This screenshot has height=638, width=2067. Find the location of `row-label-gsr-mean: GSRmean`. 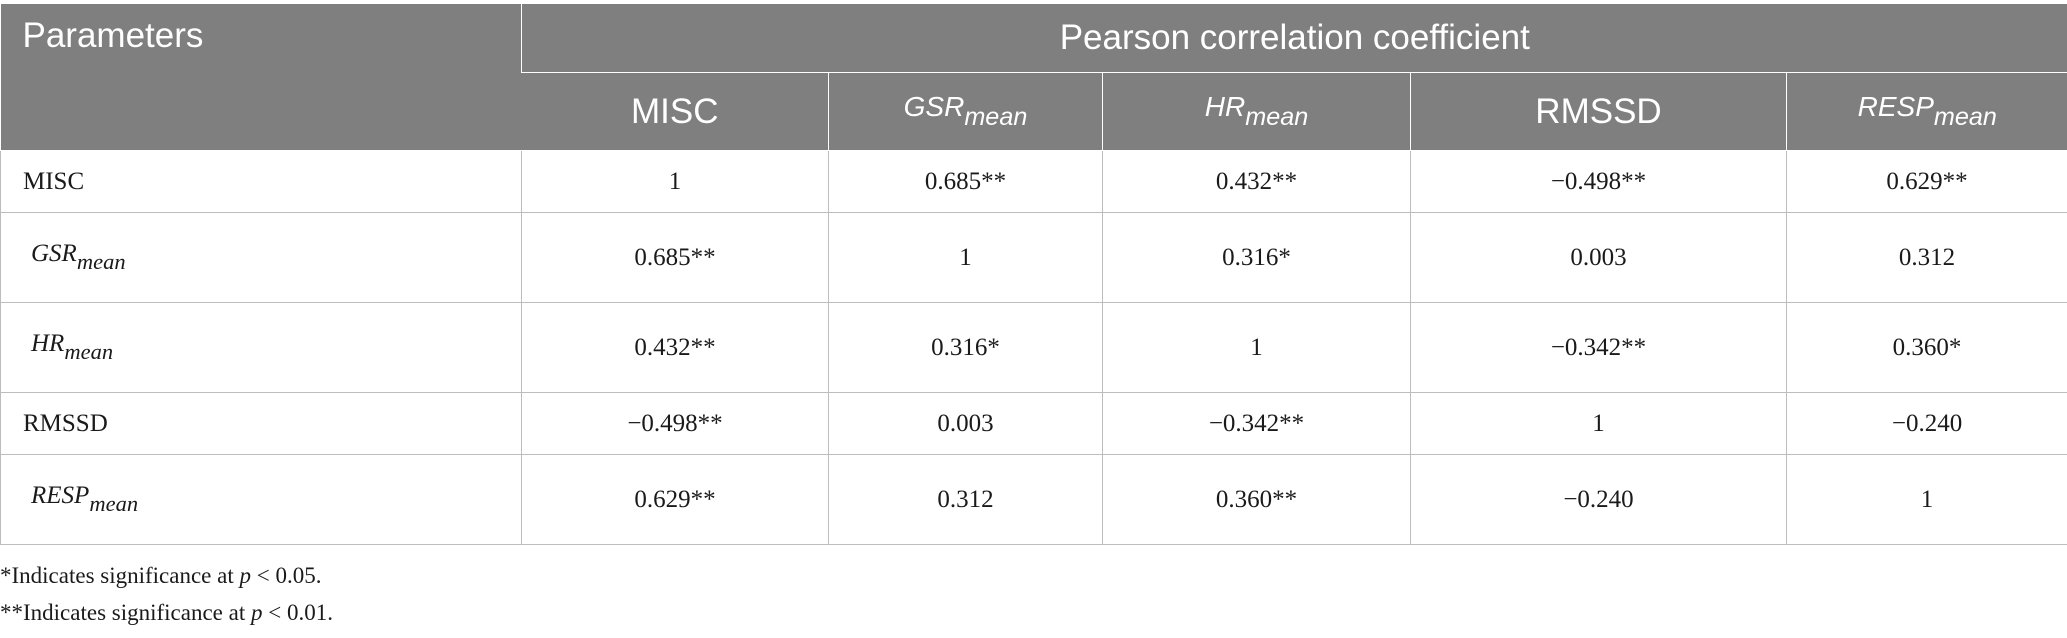

row-label-gsr-mean: GSRmean is located at coordinates (261, 257).